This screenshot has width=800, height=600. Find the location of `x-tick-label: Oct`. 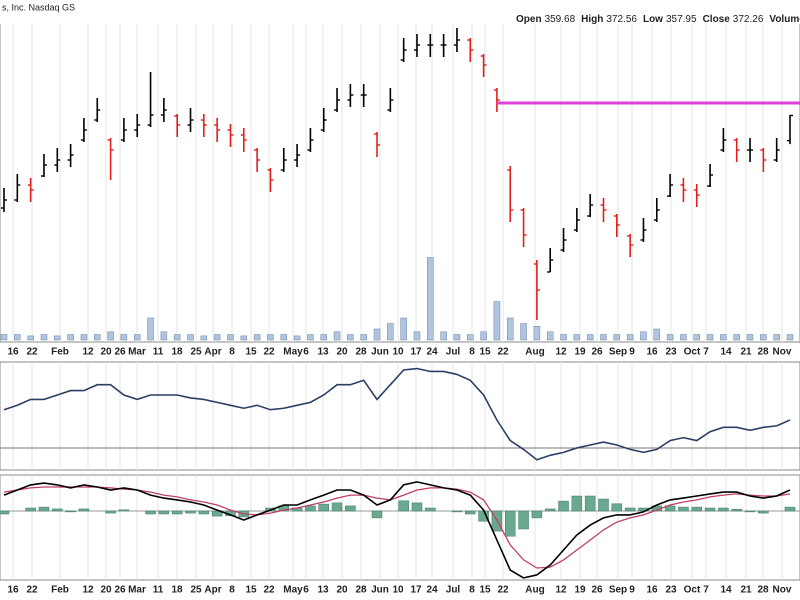

x-tick-label: Oct is located at coordinates (692, 590).